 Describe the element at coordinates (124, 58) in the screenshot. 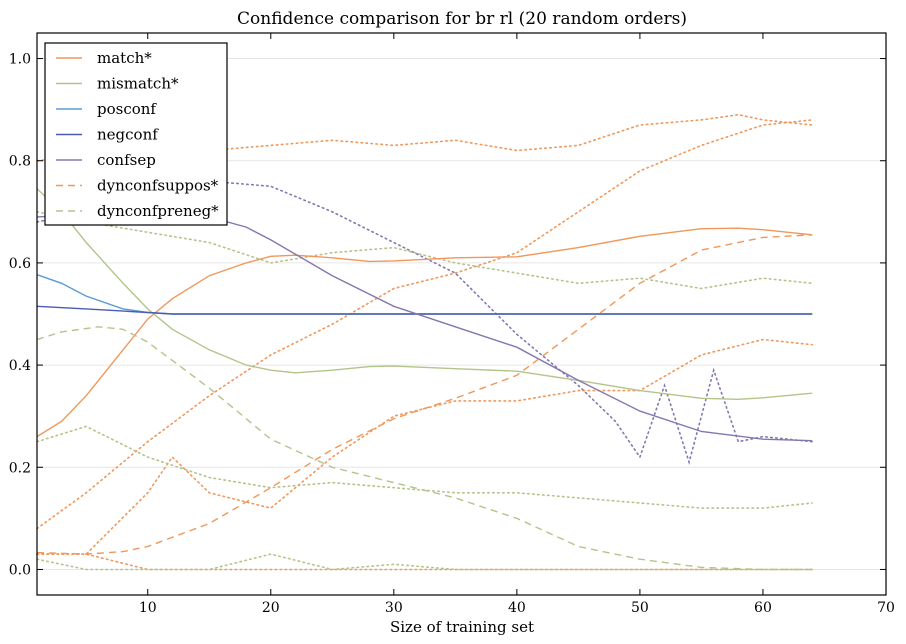

I see `legend-label: match*` at that location.